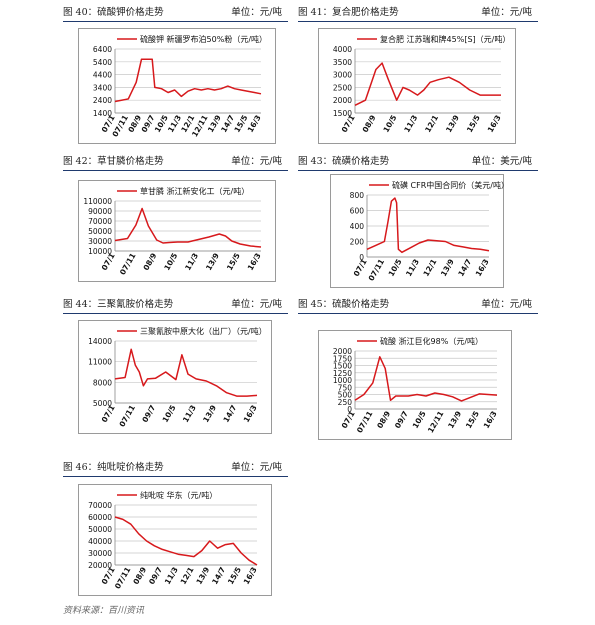 This screenshot has width=595, height=625. I want to click on y-tick-label: 500, so click(345, 395).